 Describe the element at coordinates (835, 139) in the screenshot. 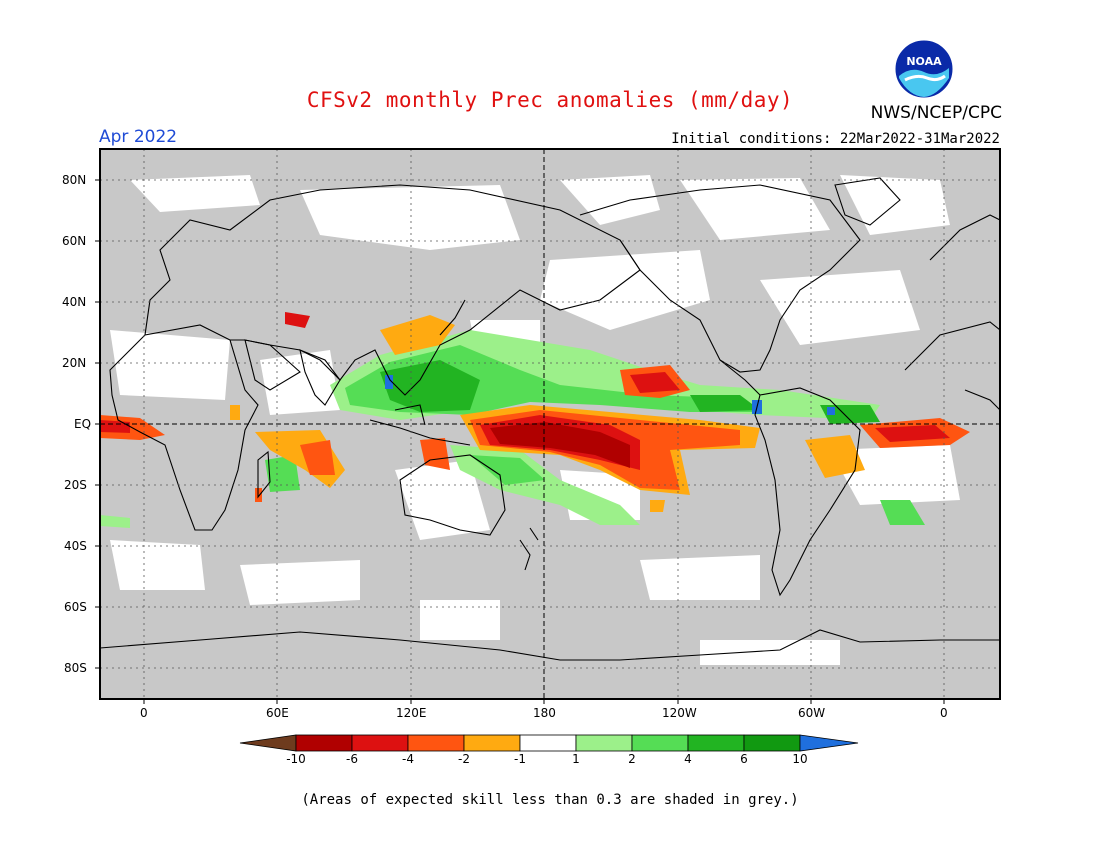

I see `initial-conditions: Initial conditions: 22Mar2022-31Mar2022` at that location.